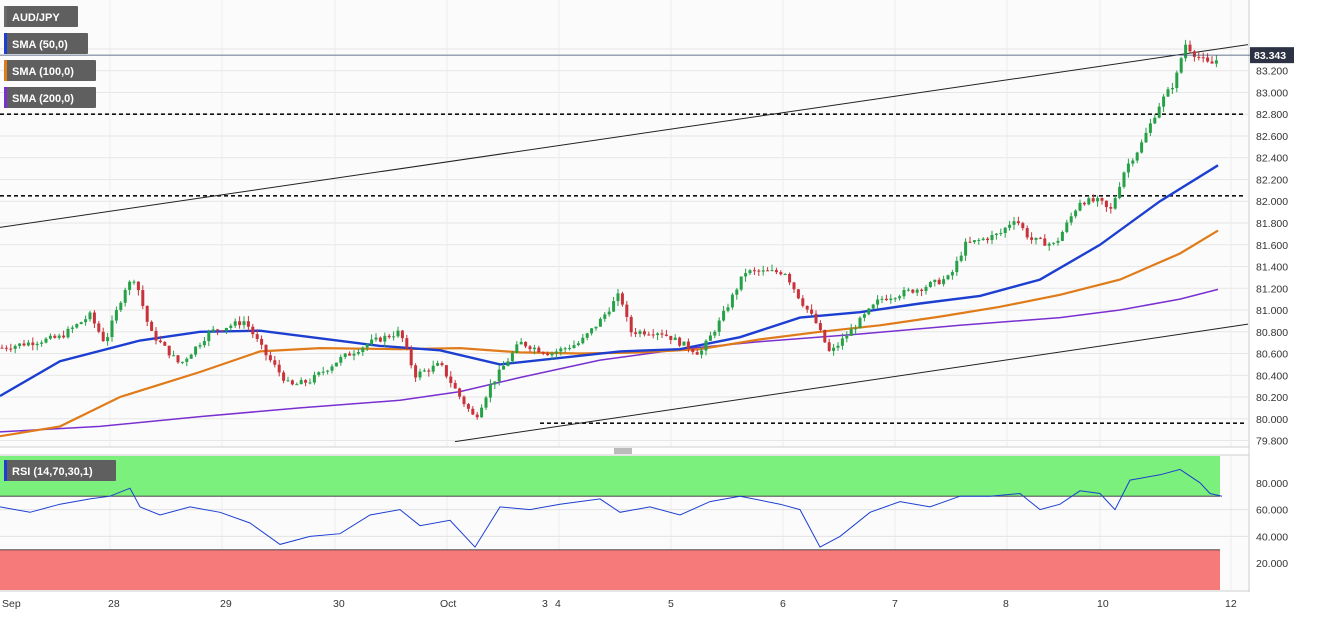  I want to click on legend-label: SMA (200,0), so click(43, 99).